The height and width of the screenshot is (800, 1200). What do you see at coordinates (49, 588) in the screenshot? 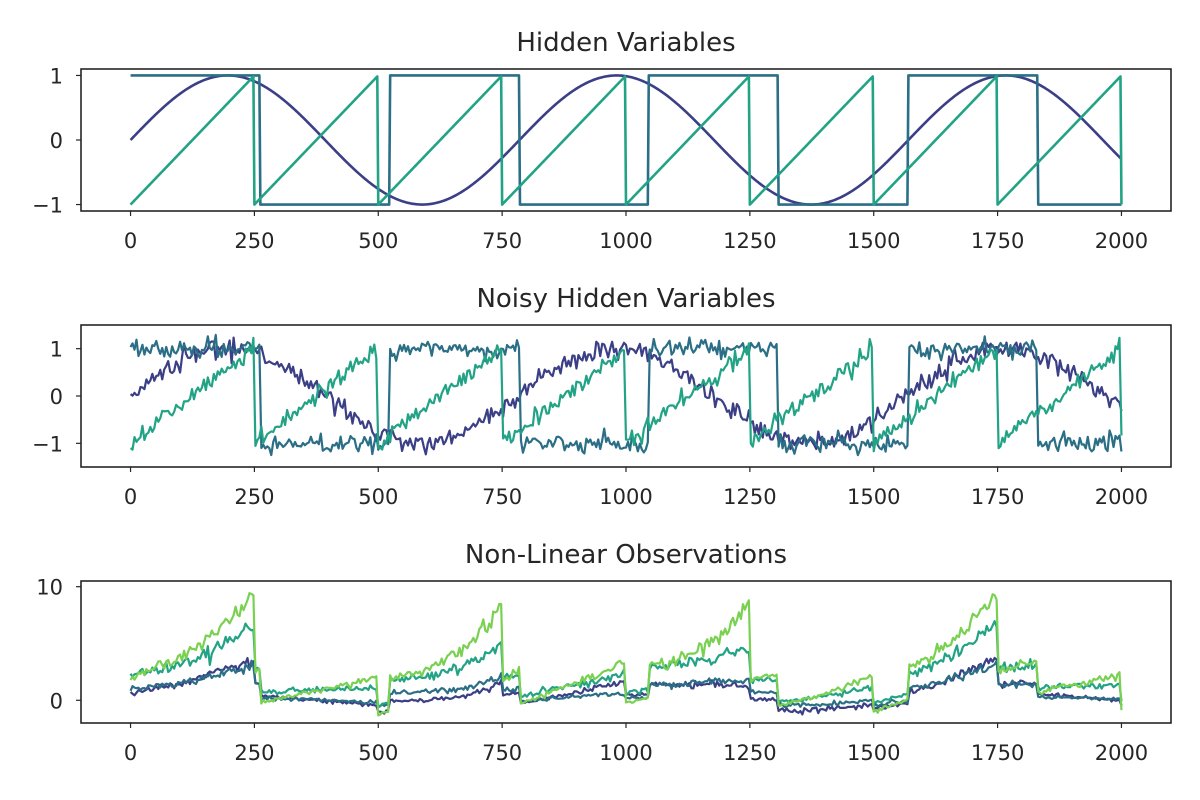
I see `y-tick-label: 10` at bounding box center [49, 588].